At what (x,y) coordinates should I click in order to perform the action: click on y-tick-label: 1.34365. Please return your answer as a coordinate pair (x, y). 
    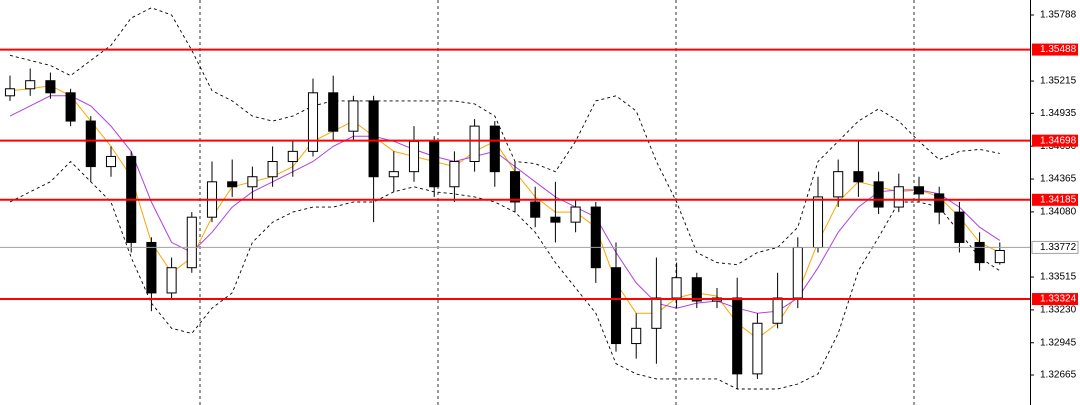
    Looking at the image, I should click on (1058, 179).